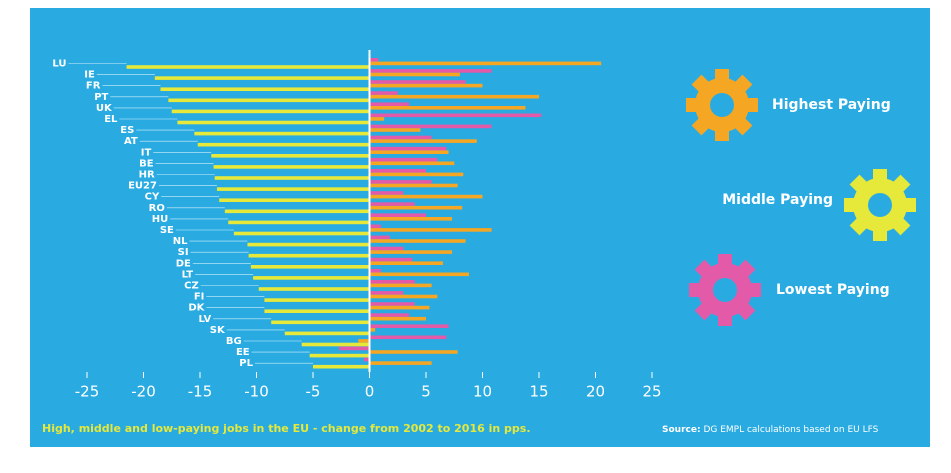 The image size is (951, 473). What do you see at coordinates (188, 274) in the screenshot?
I see `category-label: LT` at bounding box center [188, 274].